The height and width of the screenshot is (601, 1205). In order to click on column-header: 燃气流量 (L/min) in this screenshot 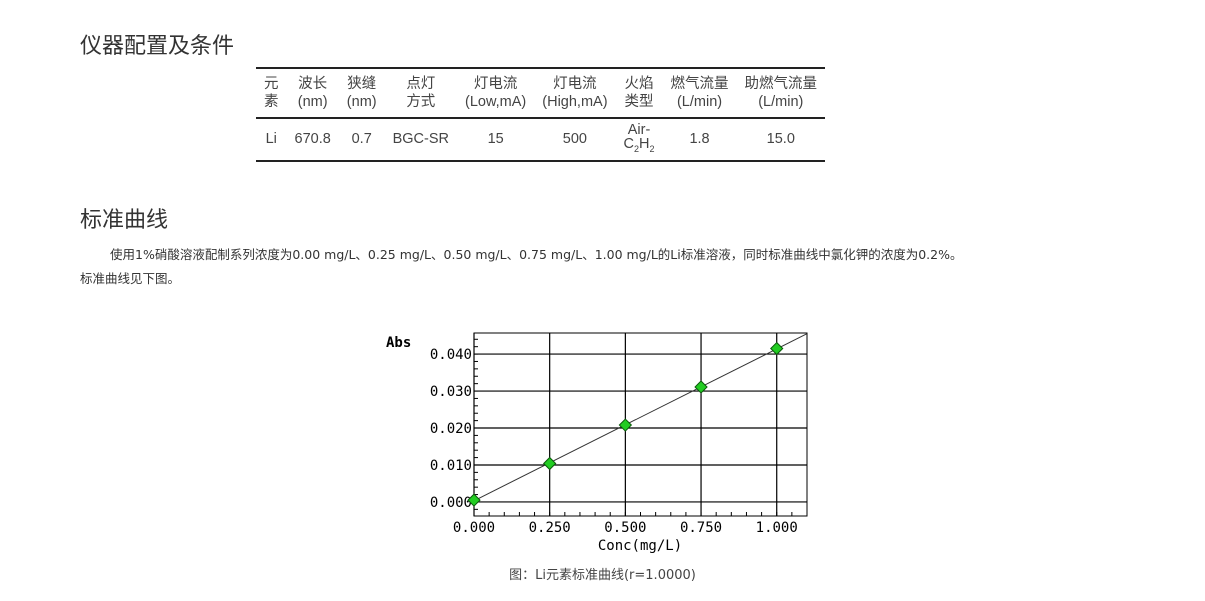, I will do `click(699, 93)`.